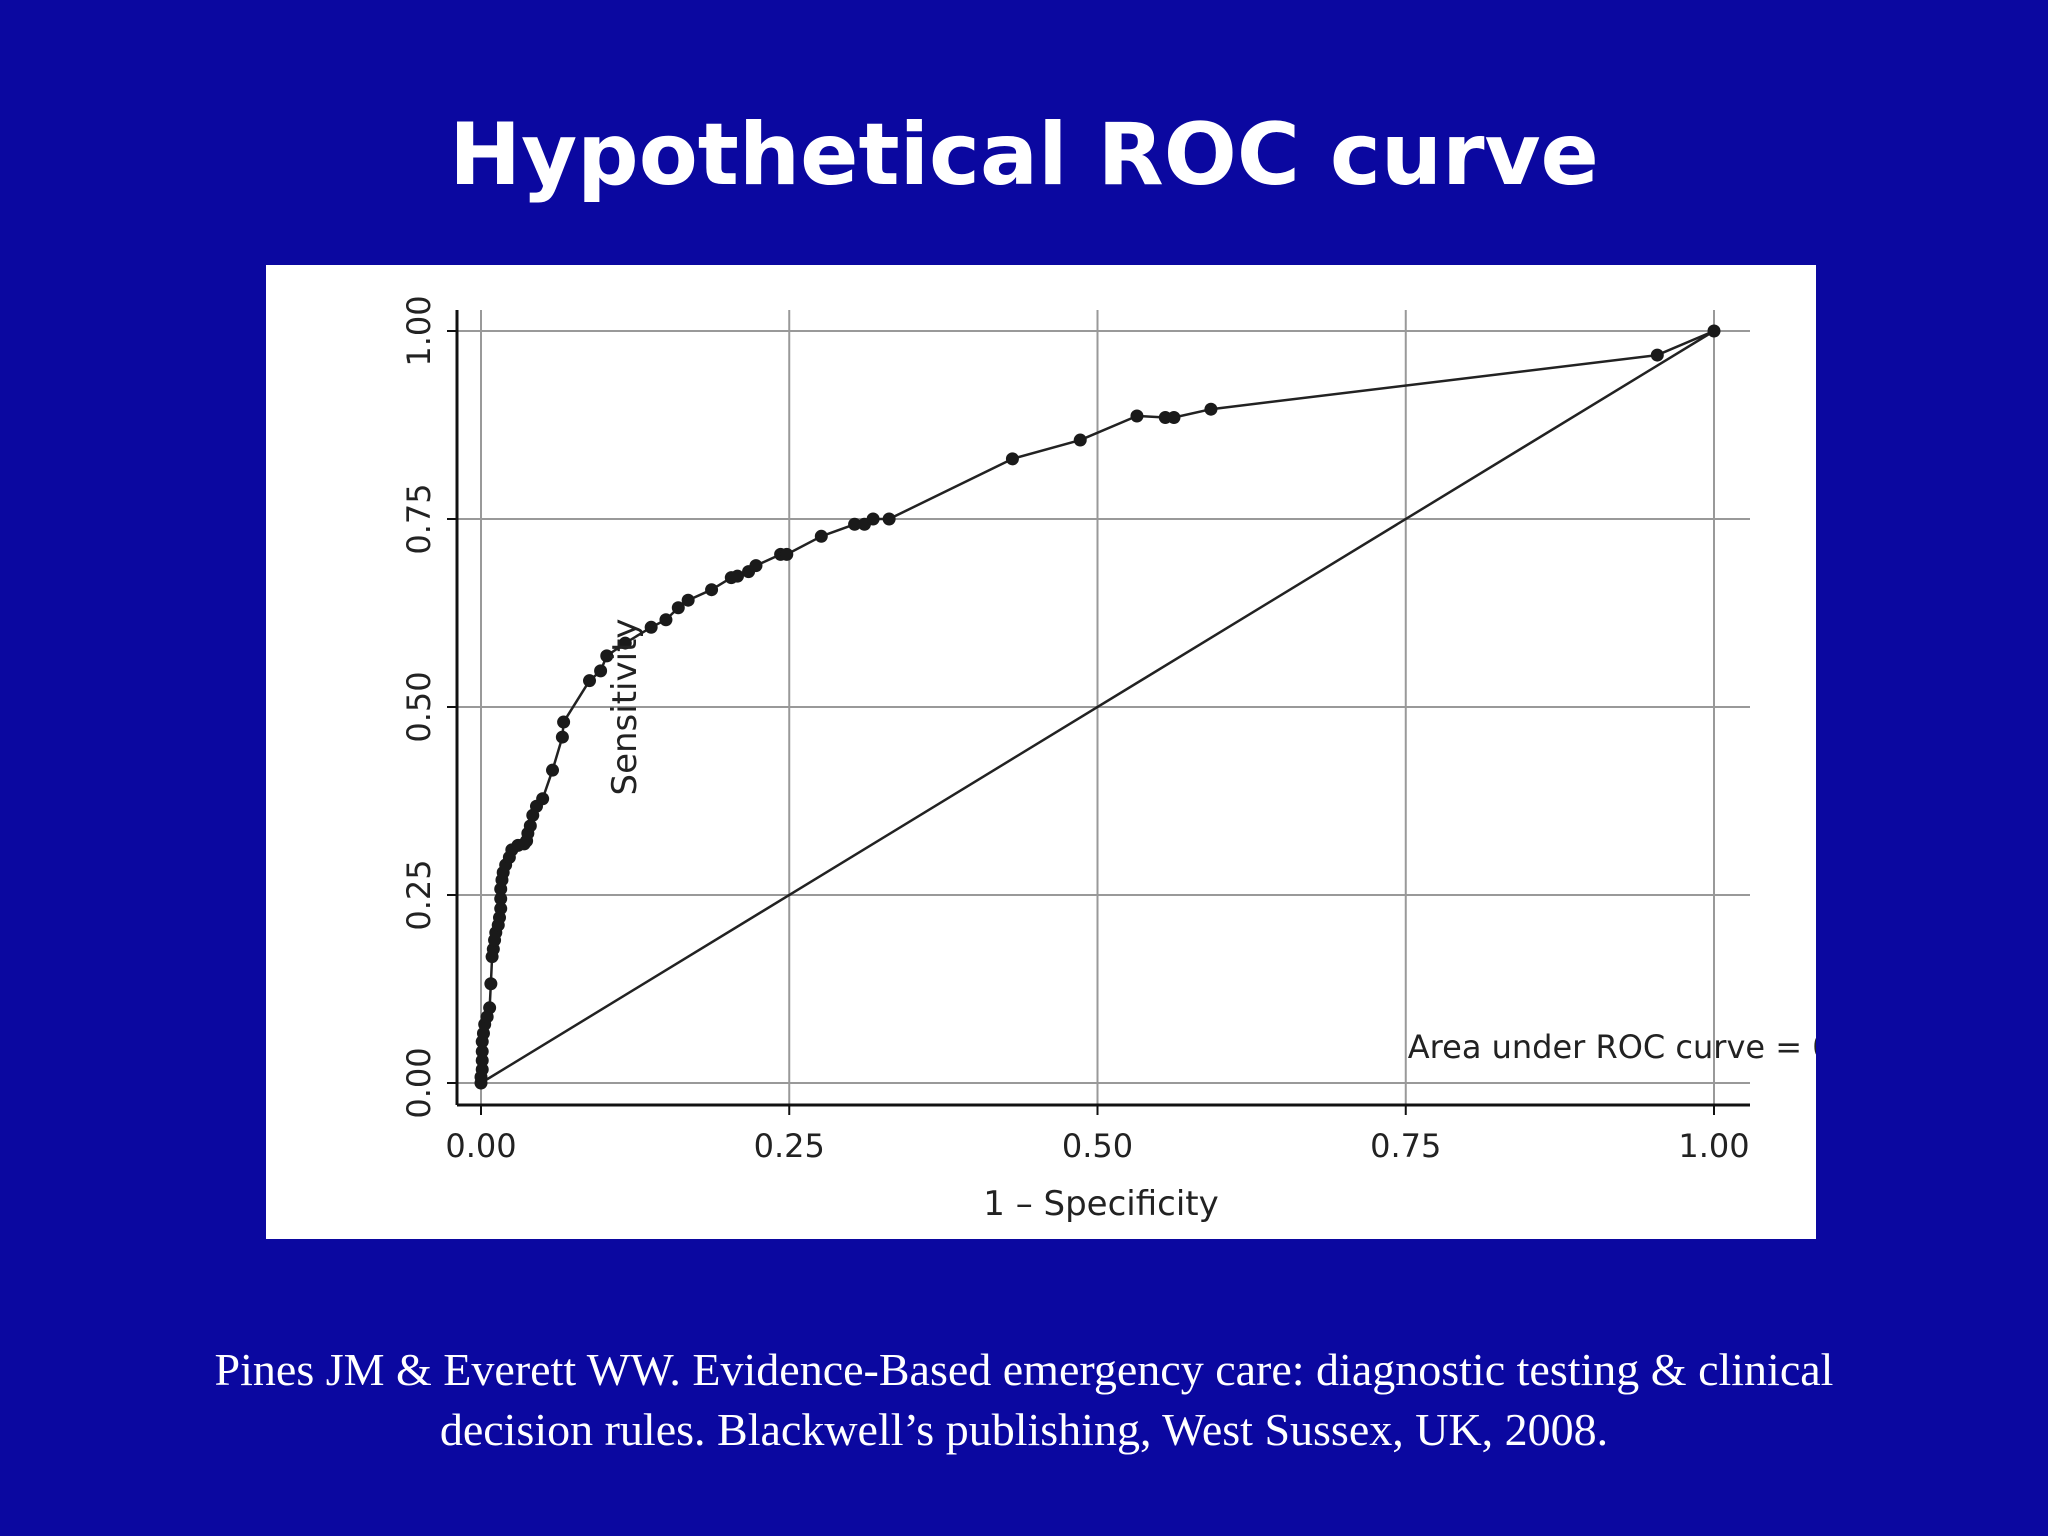  What do you see at coordinates (789, 1146) in the screenshot?
I see `x-tick-label-1: 0.25` at bounding box center [789, 1146].